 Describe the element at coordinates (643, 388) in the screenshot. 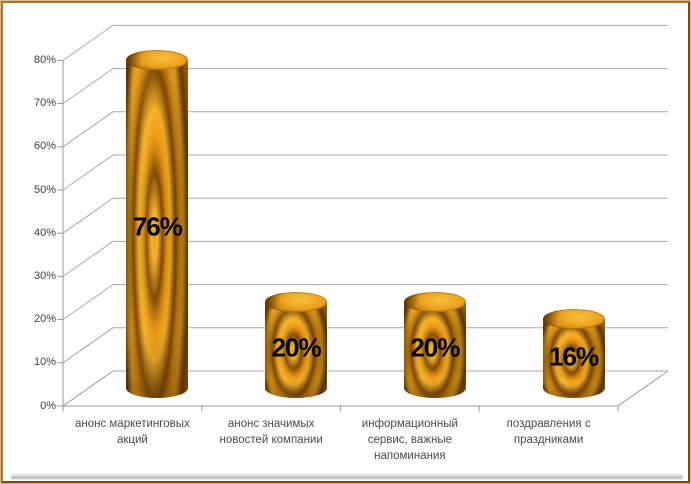

I see `floor-right-edge` at that location.